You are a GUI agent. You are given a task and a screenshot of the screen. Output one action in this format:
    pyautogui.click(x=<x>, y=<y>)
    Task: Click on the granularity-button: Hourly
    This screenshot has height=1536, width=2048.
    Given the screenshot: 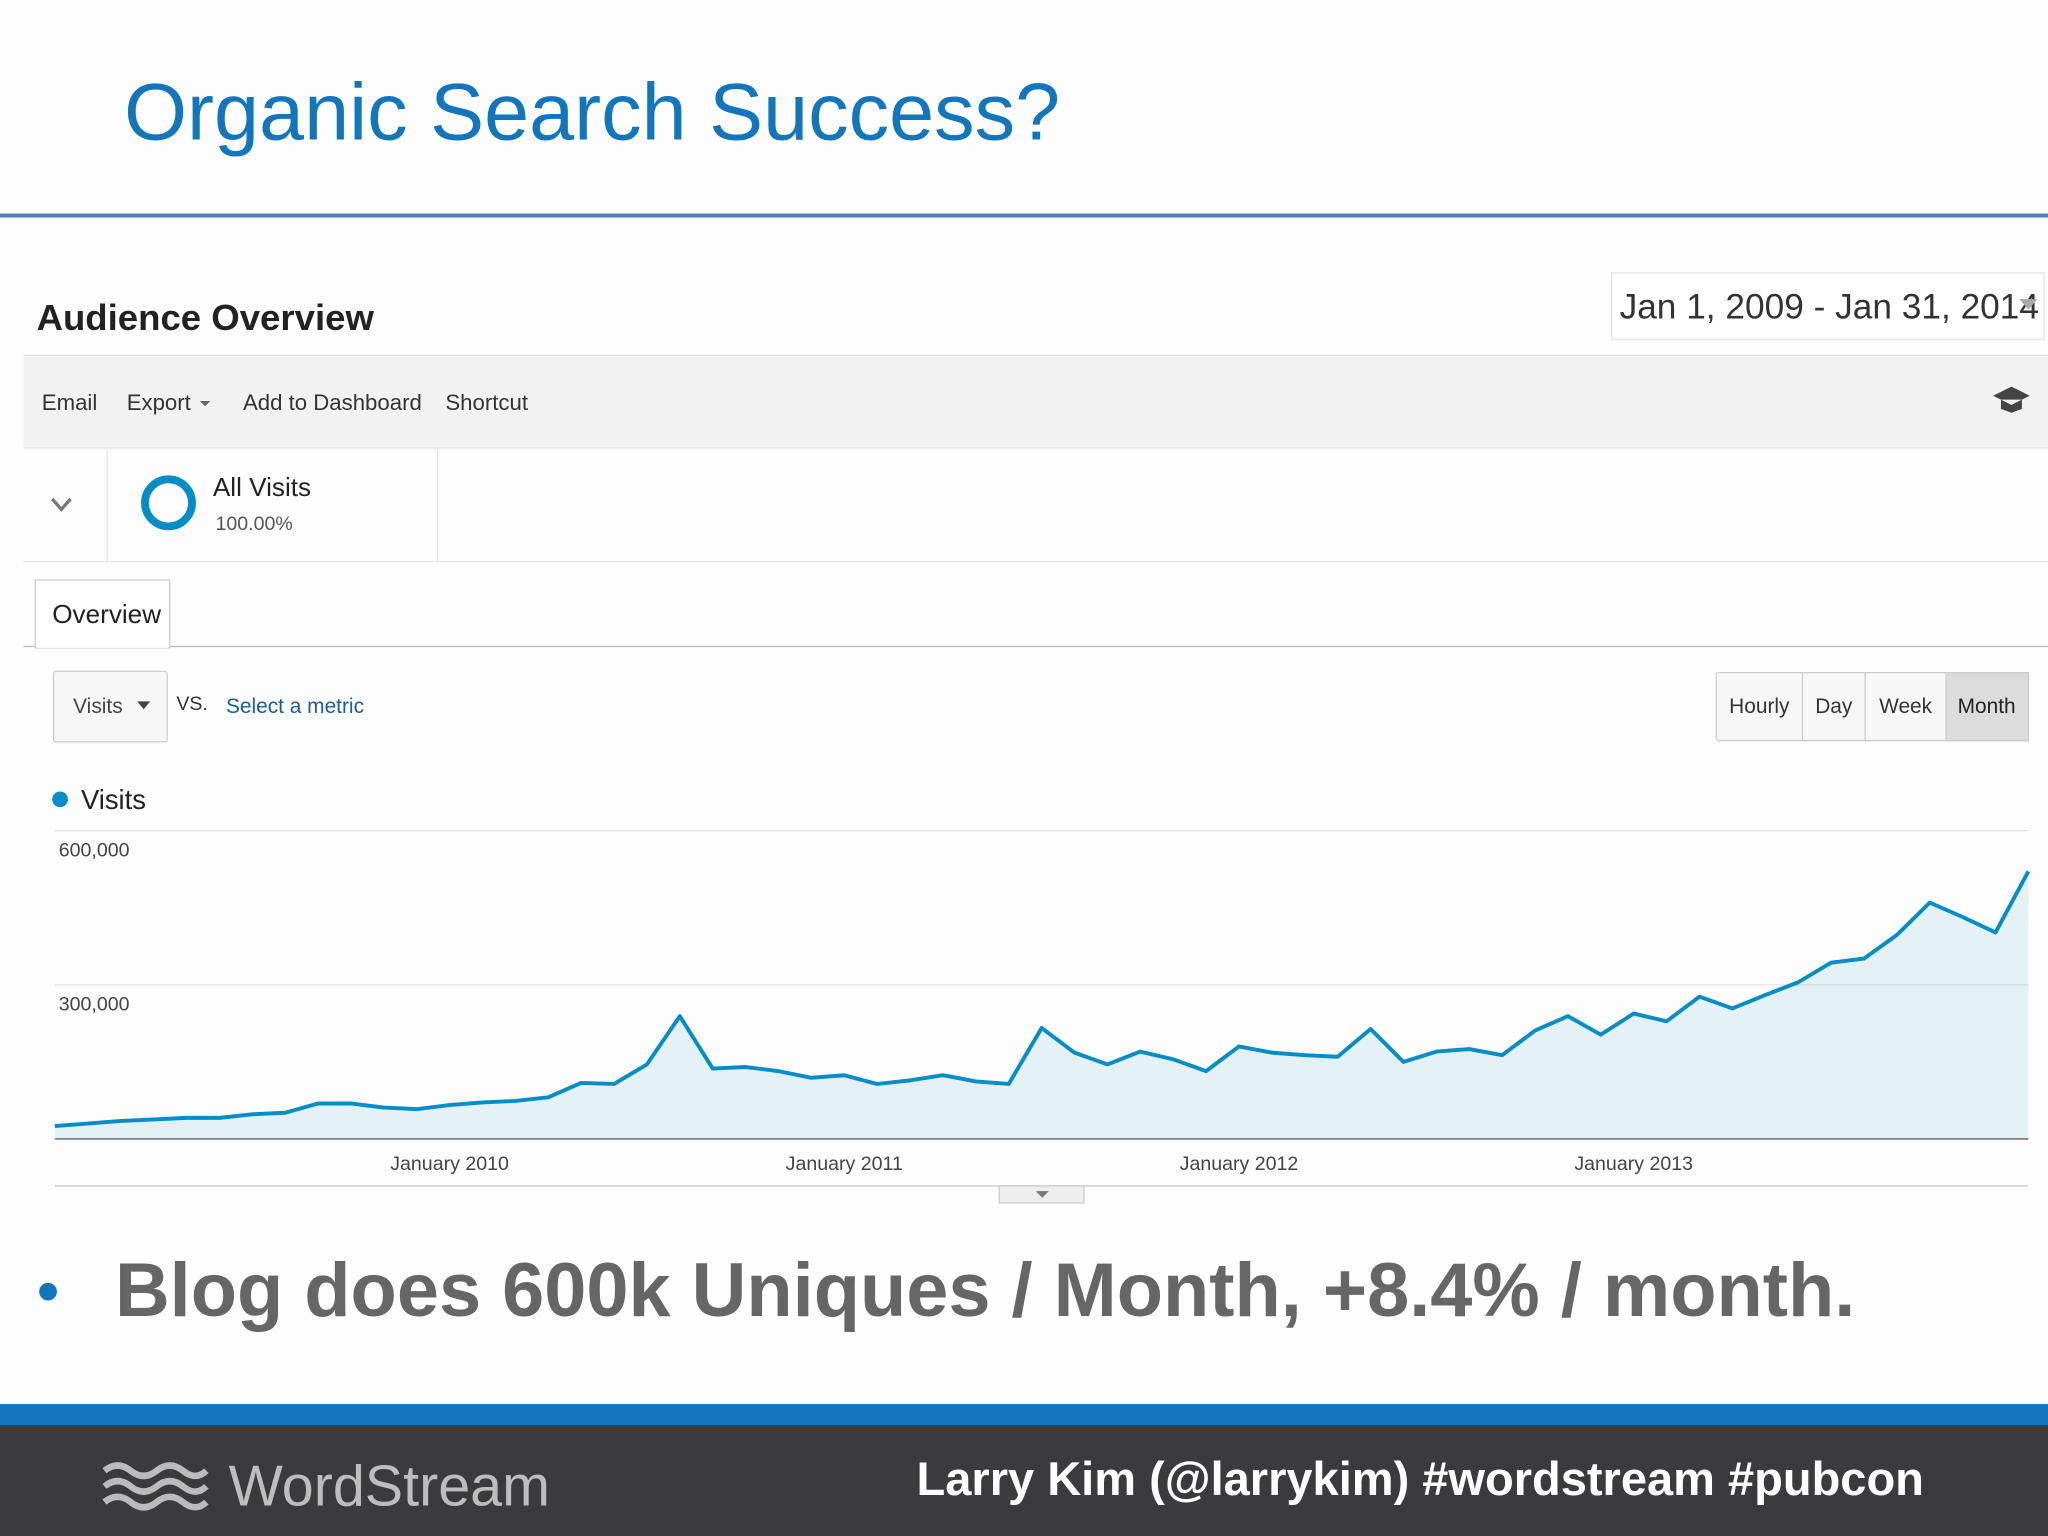 What is the action you would take?
    pyautogui.click(x=1759, y=706)
    